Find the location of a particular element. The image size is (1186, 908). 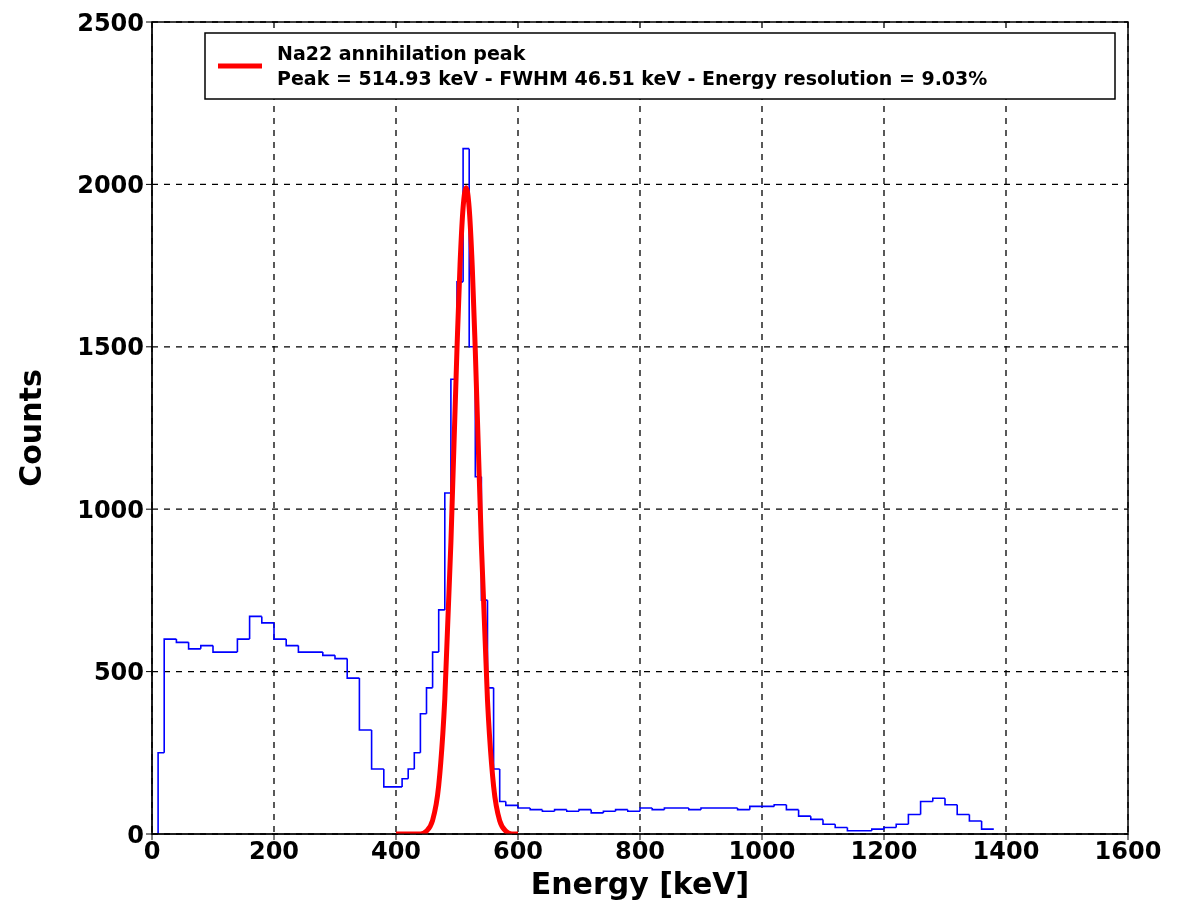

x-axis-title: Energy [keV] is located at coordinates (640, 883).